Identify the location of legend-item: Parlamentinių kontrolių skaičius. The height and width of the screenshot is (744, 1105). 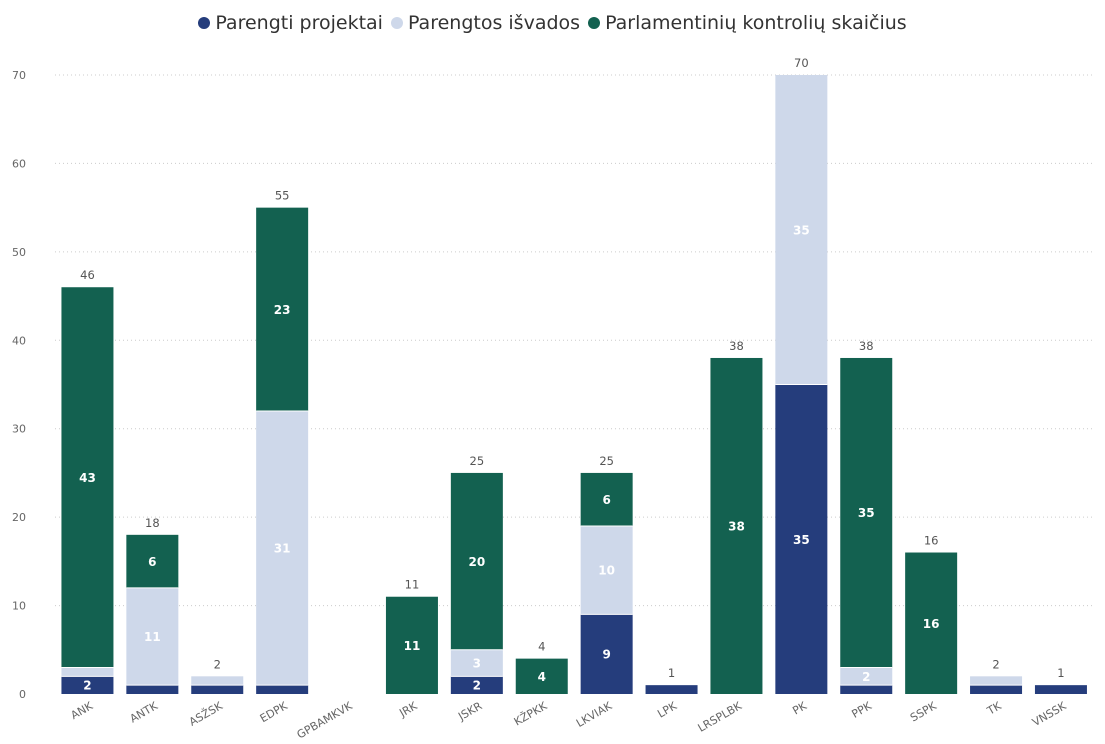
(747, 23).